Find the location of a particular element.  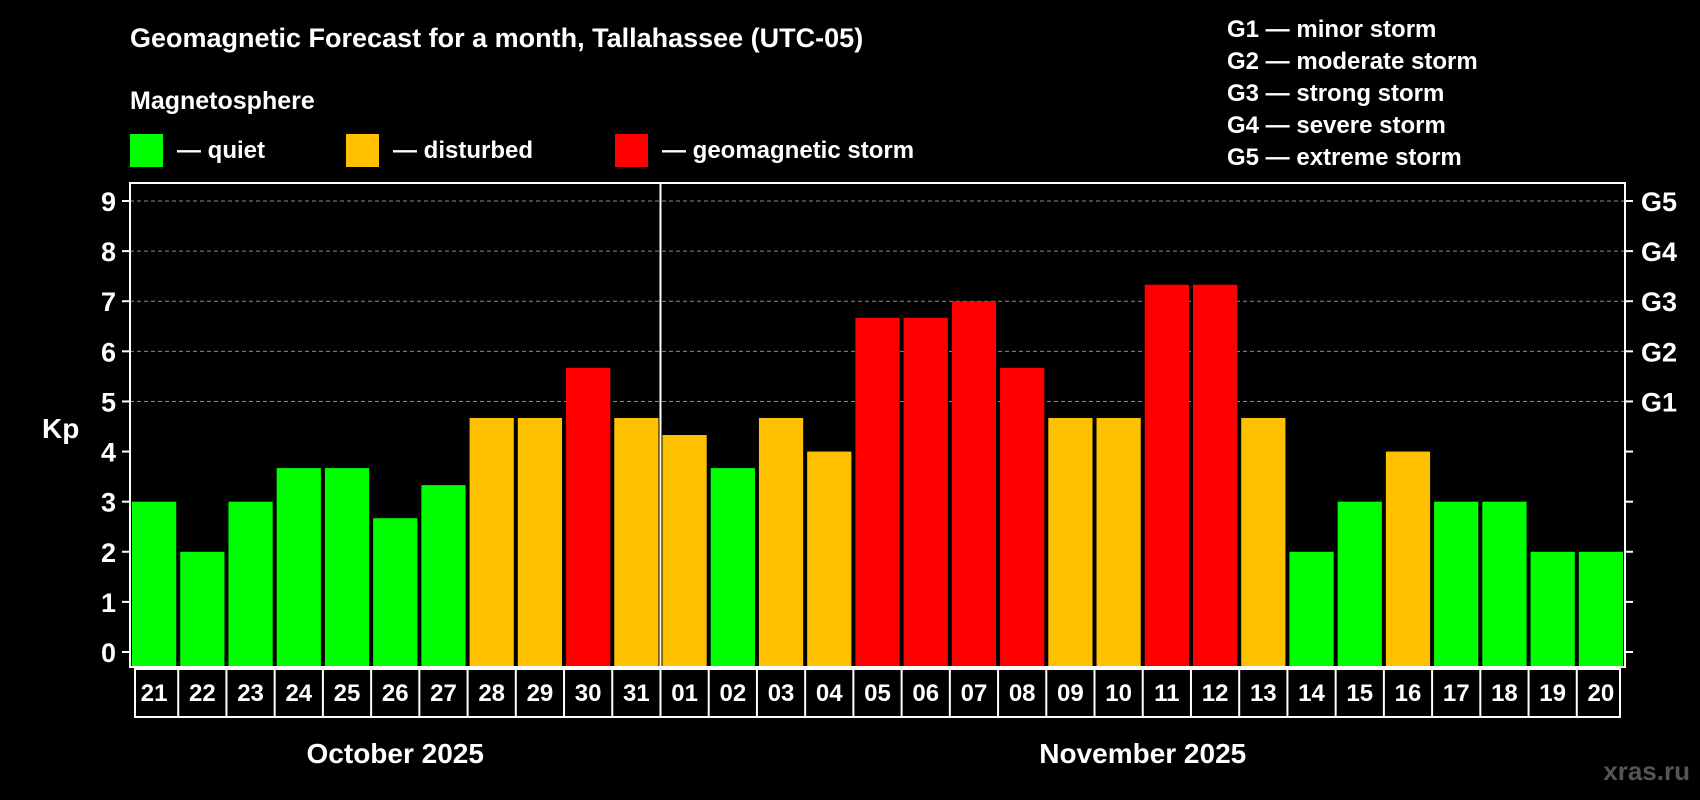

date-label-07: 07 is located at coordinates (974, 693).